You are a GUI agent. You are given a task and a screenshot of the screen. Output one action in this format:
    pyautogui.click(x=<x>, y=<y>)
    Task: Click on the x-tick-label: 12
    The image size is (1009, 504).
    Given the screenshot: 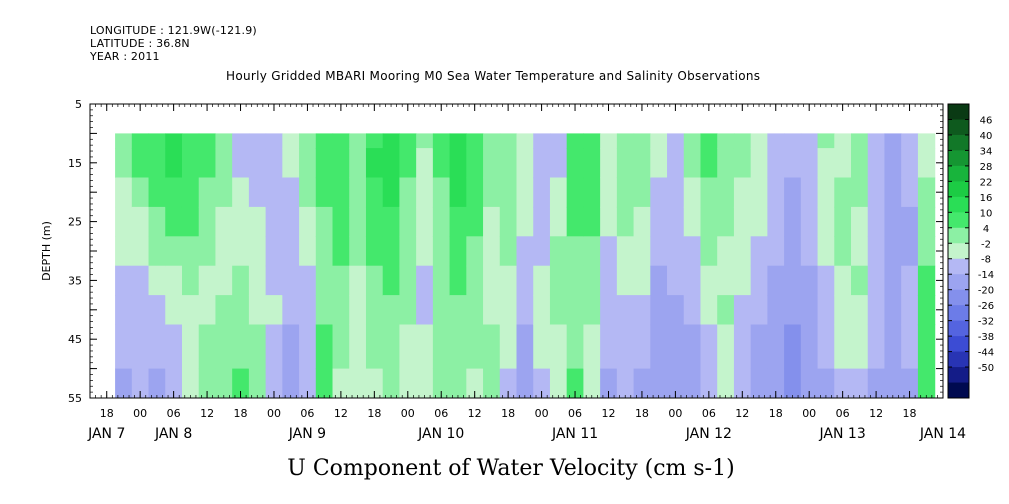 What is the action you would take?
    pyautogui.click(x=608, y=413)
    